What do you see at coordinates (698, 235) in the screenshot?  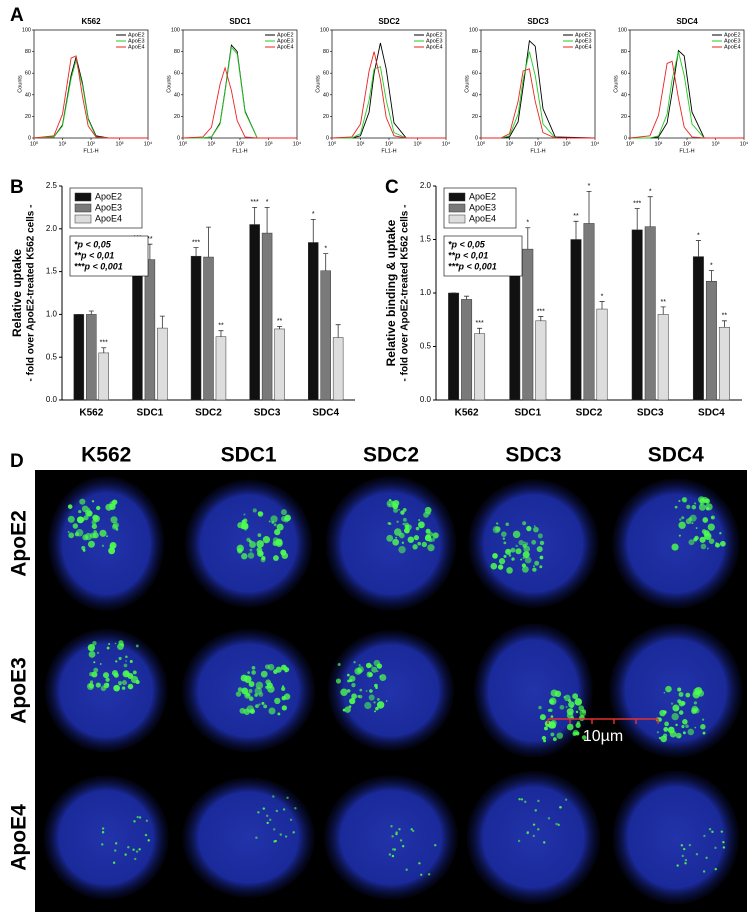 I see `significance: *` at bounding box center [698, 235].